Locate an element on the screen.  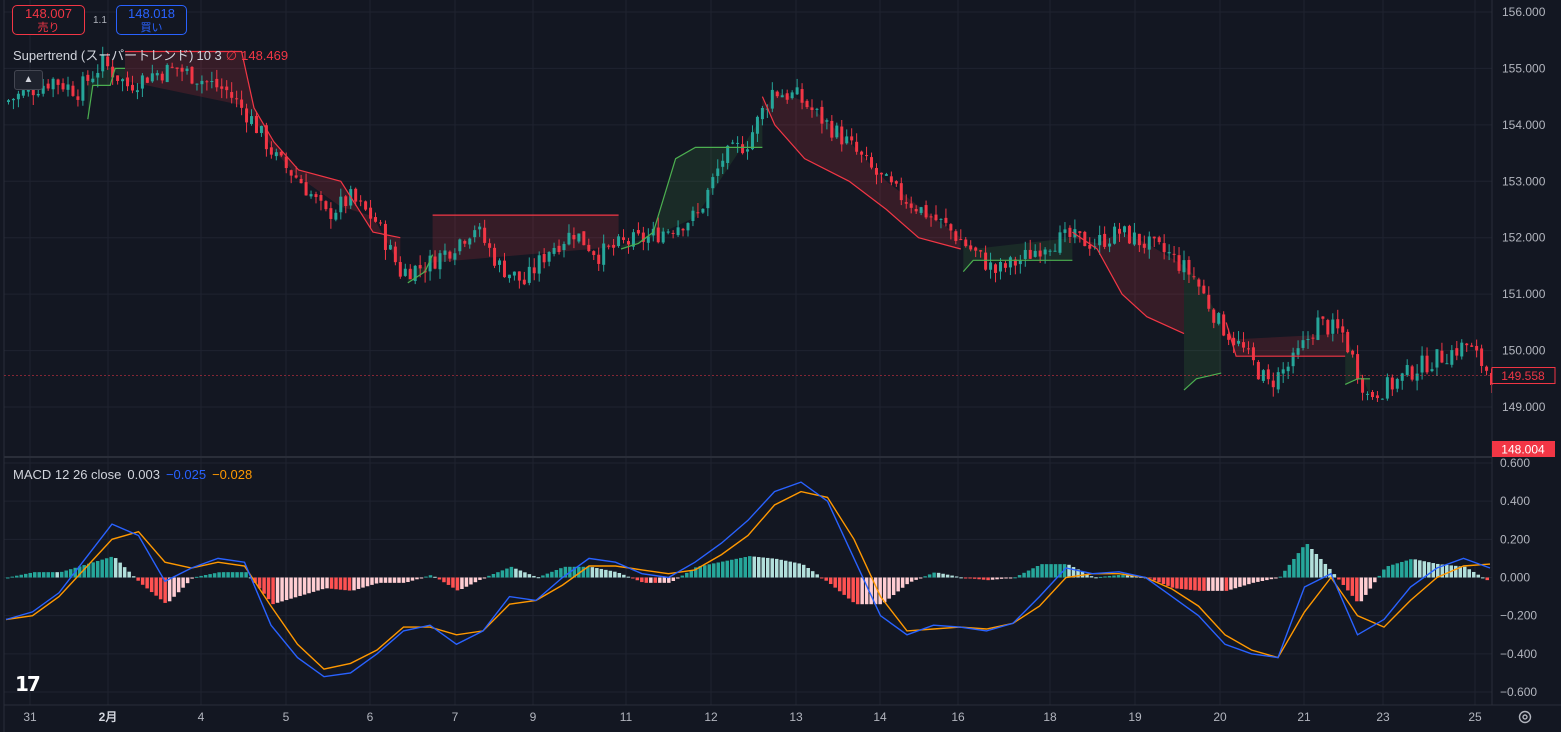
tradingview-logo-icon: 17 is located at coordinates (28, 684).